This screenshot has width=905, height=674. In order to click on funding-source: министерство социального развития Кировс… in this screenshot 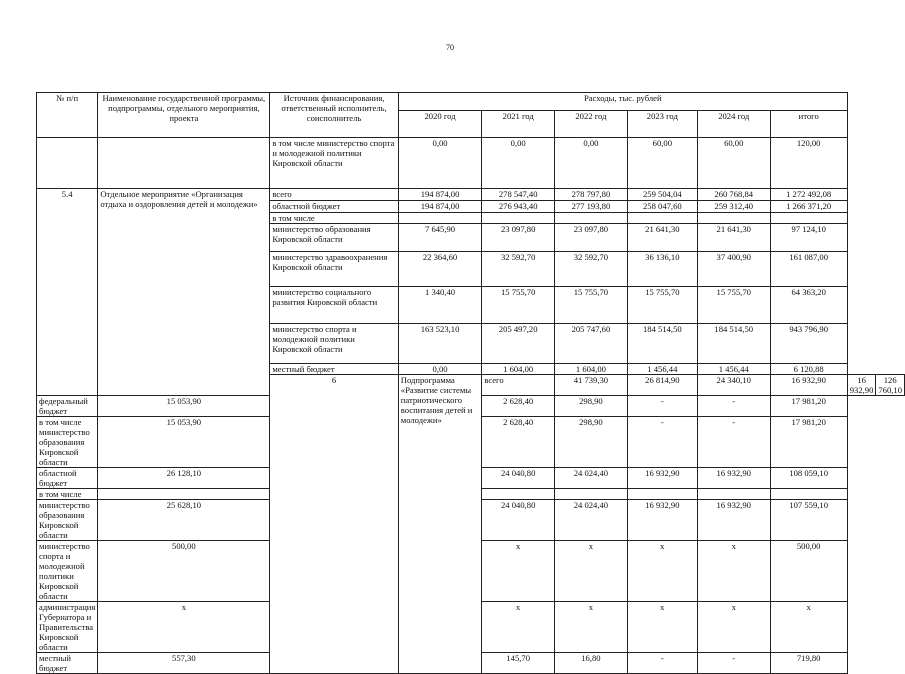, I will do `click(334, 305)`.